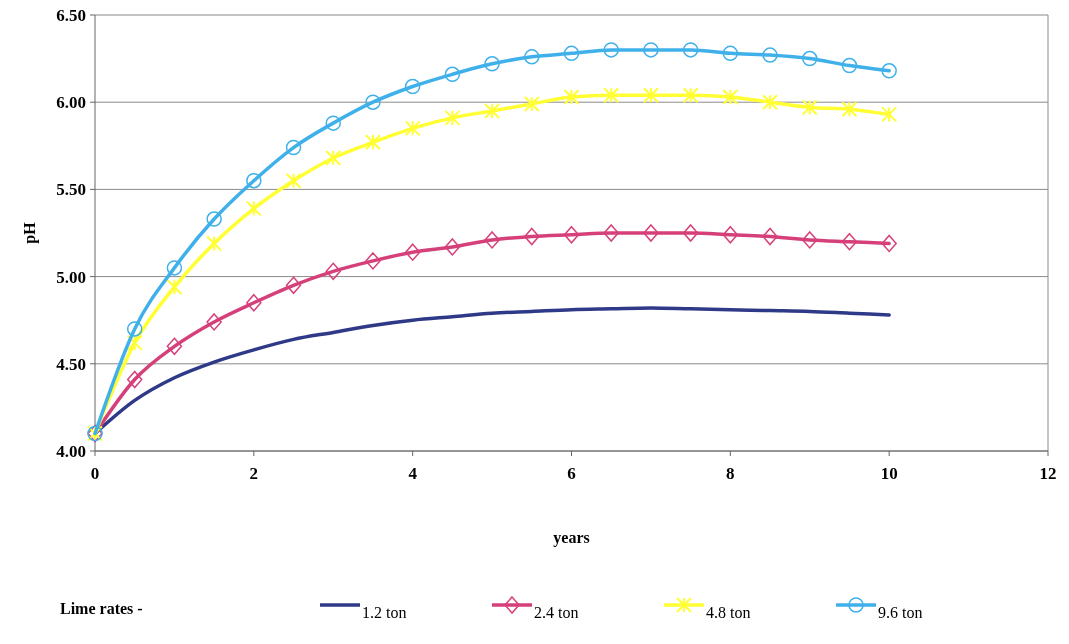  I want to click on legend-title: Lime rates -, so click(101, 608).